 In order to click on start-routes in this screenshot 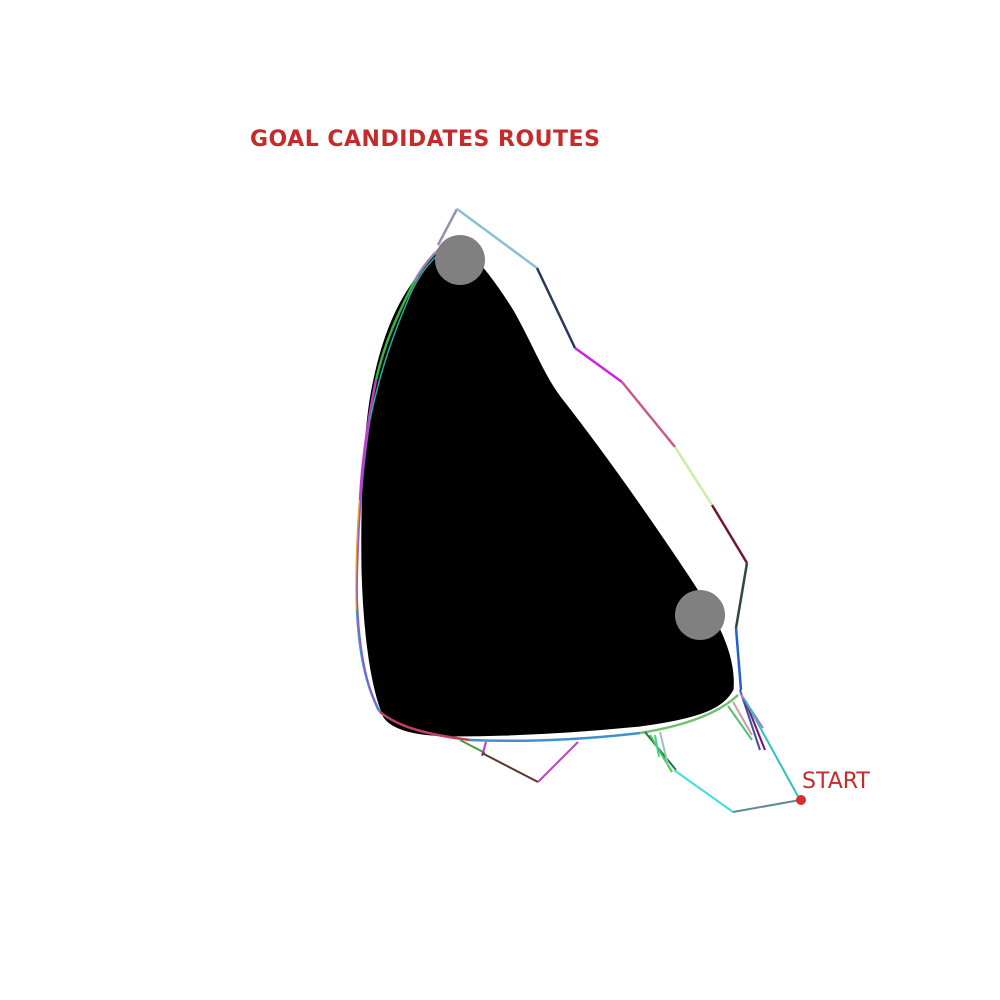, I will do `click(722, 751)`.